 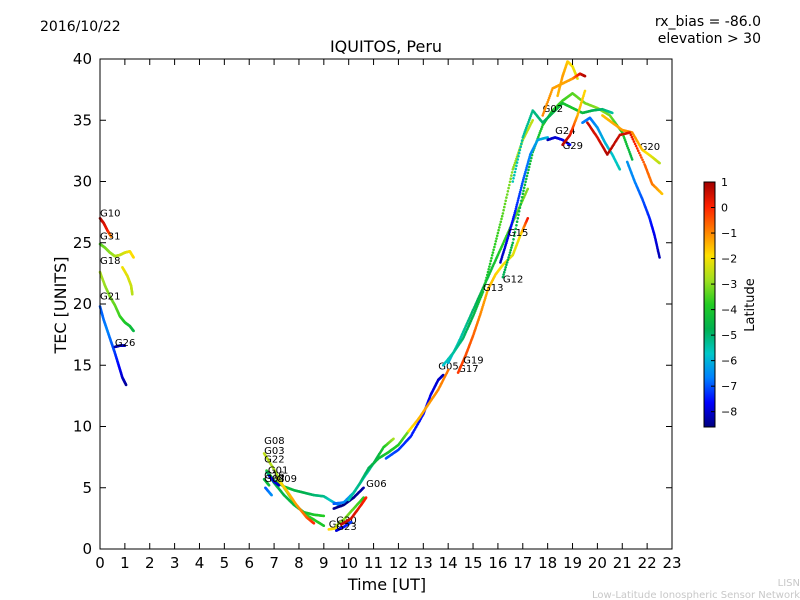 I want to click on x-tick-label: 12, so click(x=398, y=563).